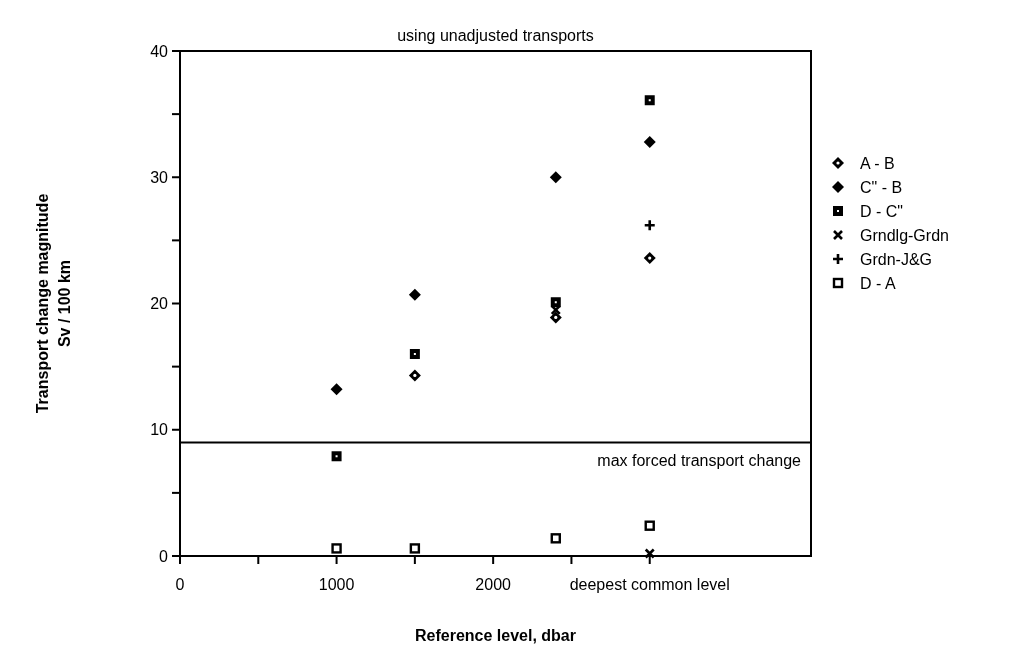  What do you see at coordinates (180, 584) in the screenshot?
I see `x-tick-label: 0` at bounding box center [180, 584].